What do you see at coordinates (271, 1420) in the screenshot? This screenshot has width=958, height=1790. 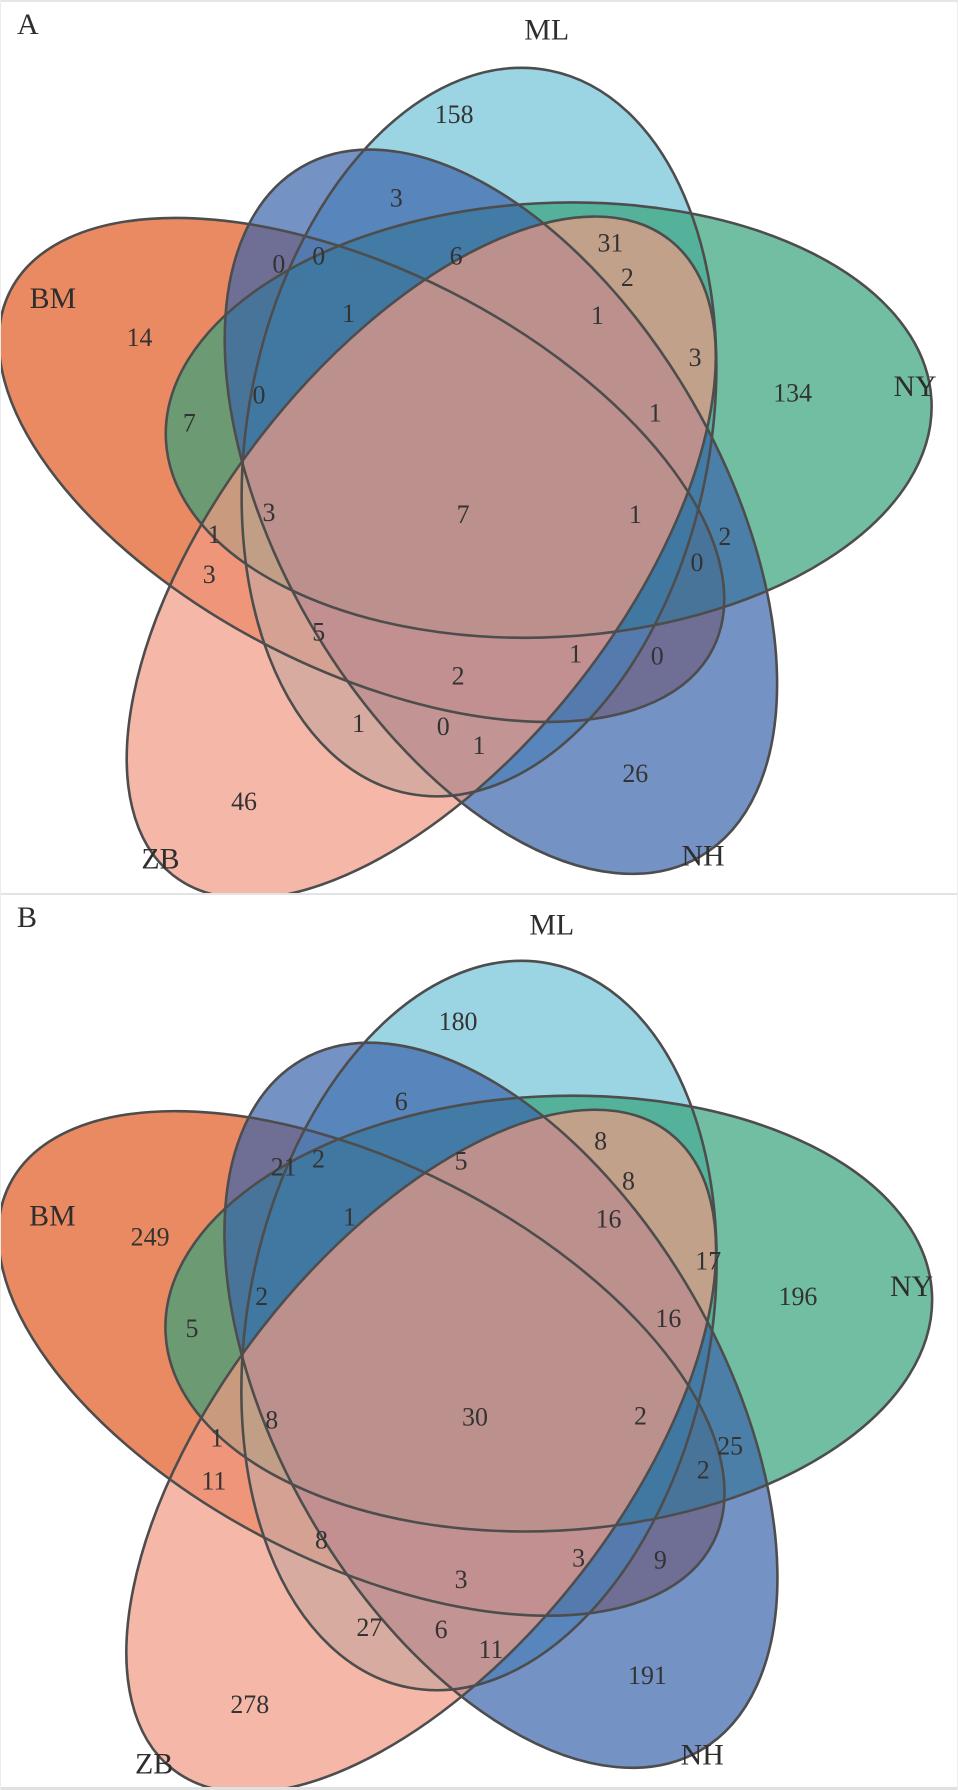 I see `region-count-ZB-BM-ML-NY: 8` at bounding box center [271, 1420].